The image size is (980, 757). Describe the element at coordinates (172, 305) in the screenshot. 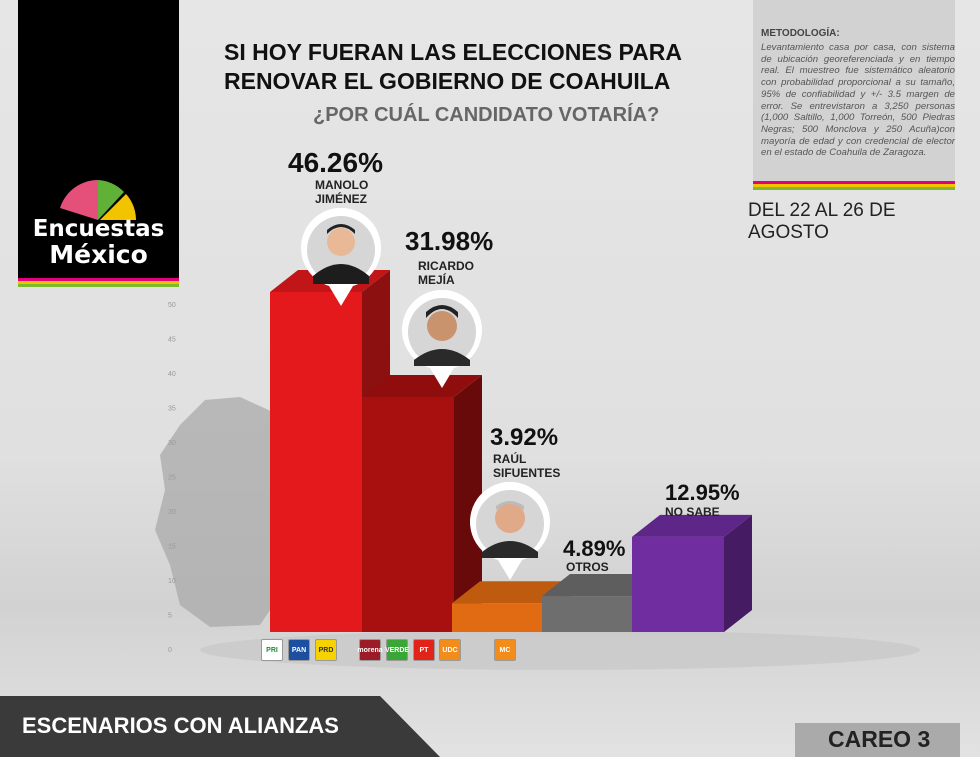

I see `y-tick-label: 50` at that location.